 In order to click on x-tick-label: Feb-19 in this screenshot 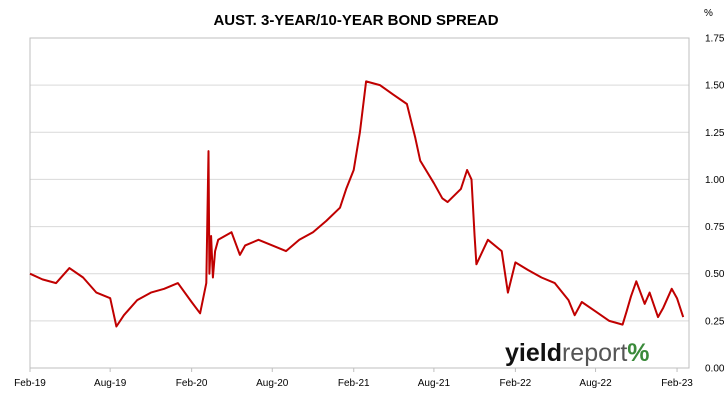, I will do `click(30, 383)`.